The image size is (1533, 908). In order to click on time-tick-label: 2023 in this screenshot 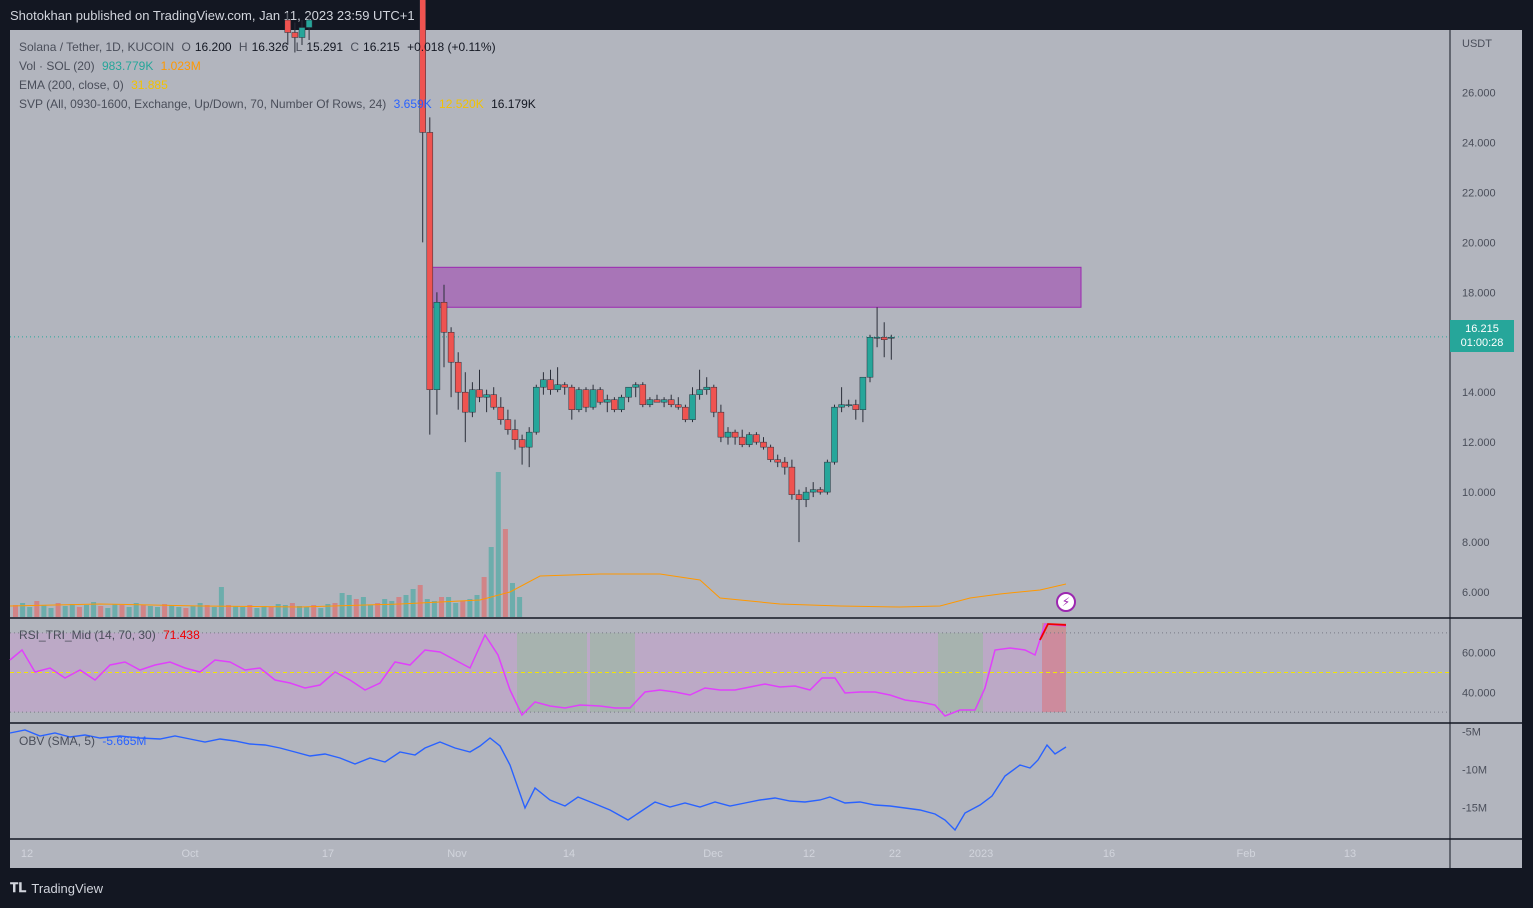, I will do `click(981, 854)`.